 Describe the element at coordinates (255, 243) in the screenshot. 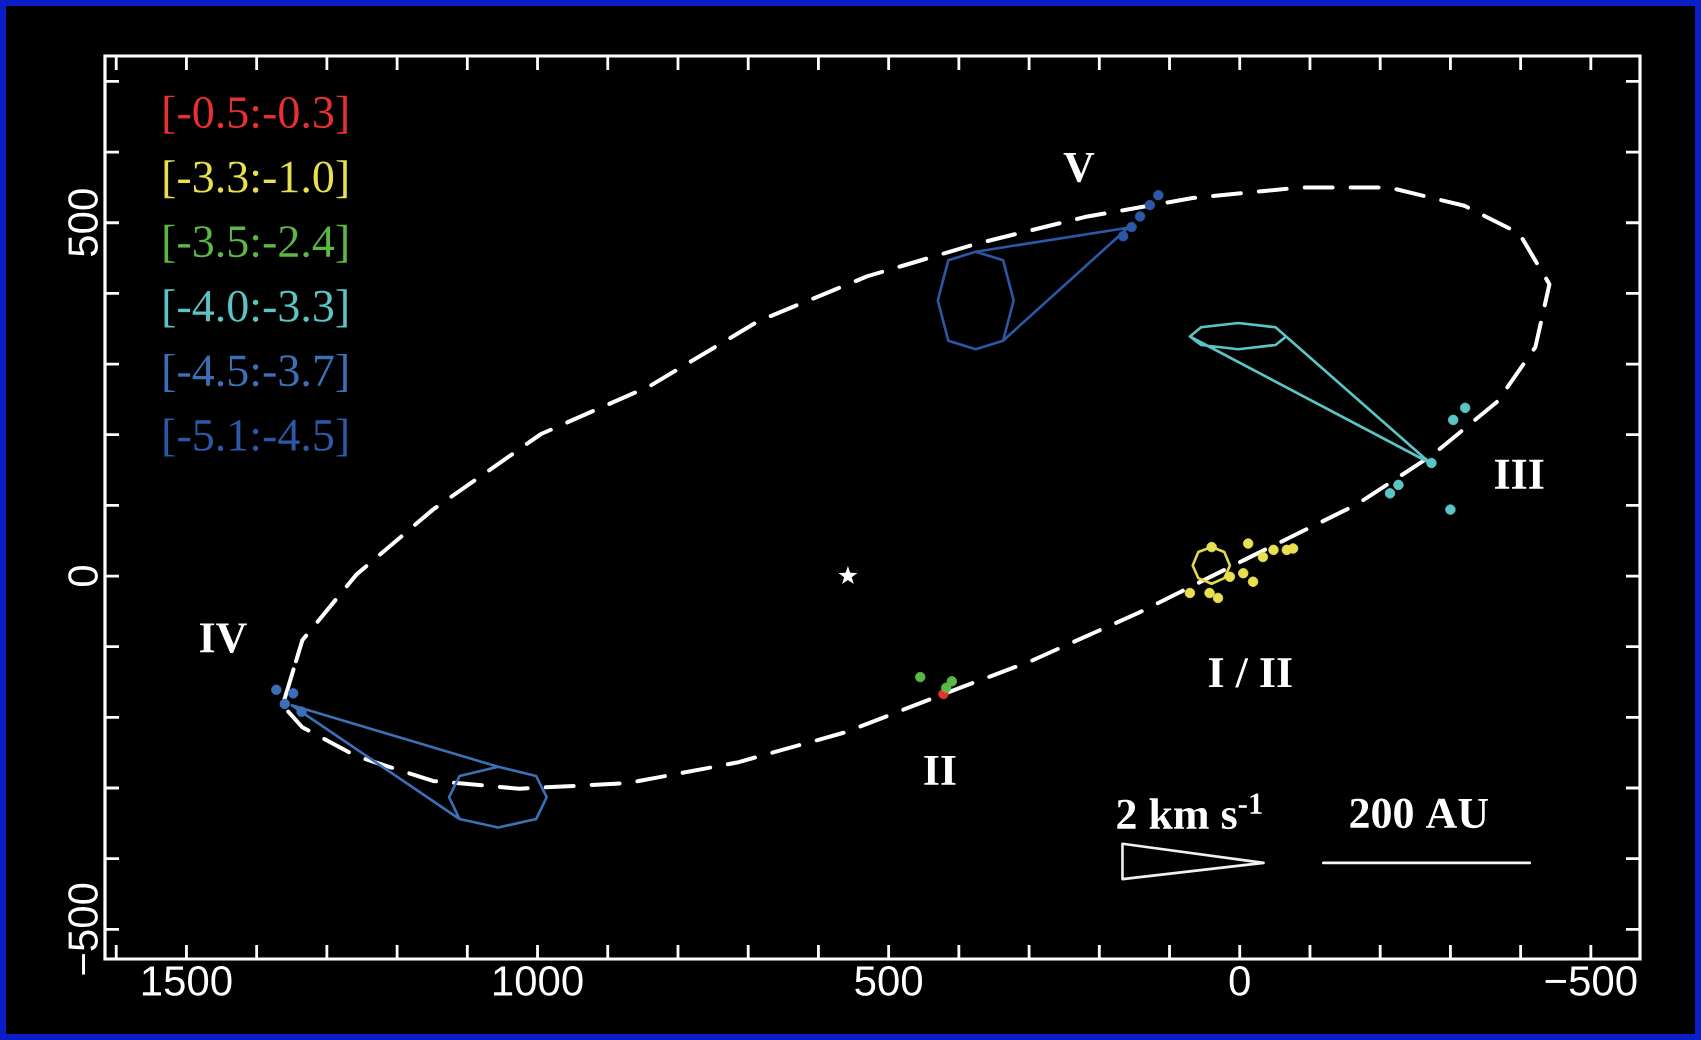

I see `text: [-3.5:-2.4]` at that location.